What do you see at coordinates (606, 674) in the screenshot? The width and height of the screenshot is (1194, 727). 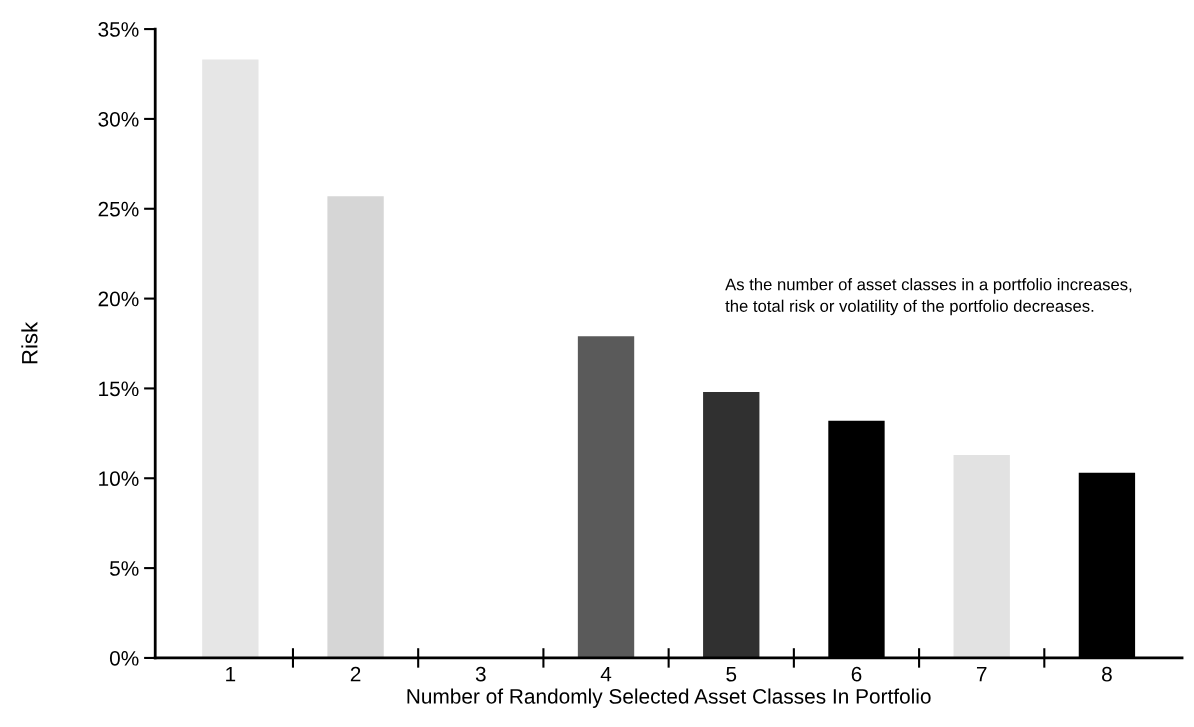 I see `x-tick-label: 4` at bounding box center [606, 674].